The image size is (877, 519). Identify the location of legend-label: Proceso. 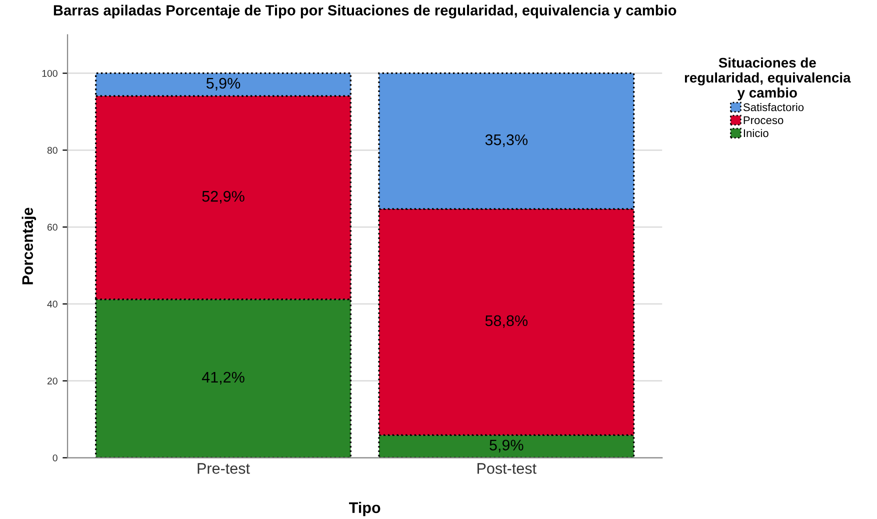
(764, 120).